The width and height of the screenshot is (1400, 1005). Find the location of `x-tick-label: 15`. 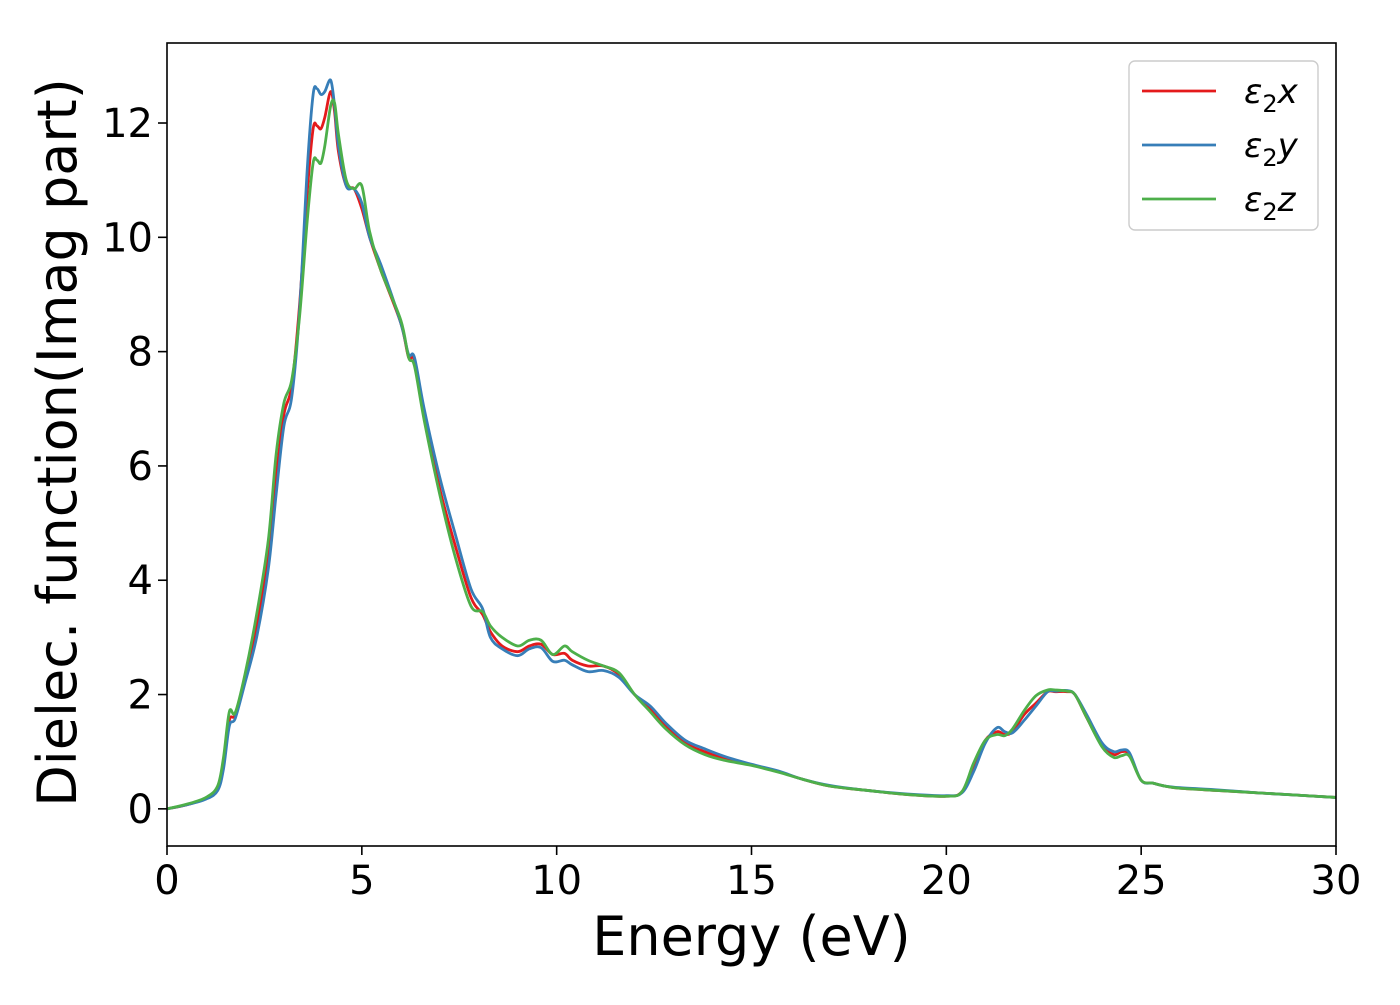

x-tick-label: 15 is located at coordinates (751, 881).